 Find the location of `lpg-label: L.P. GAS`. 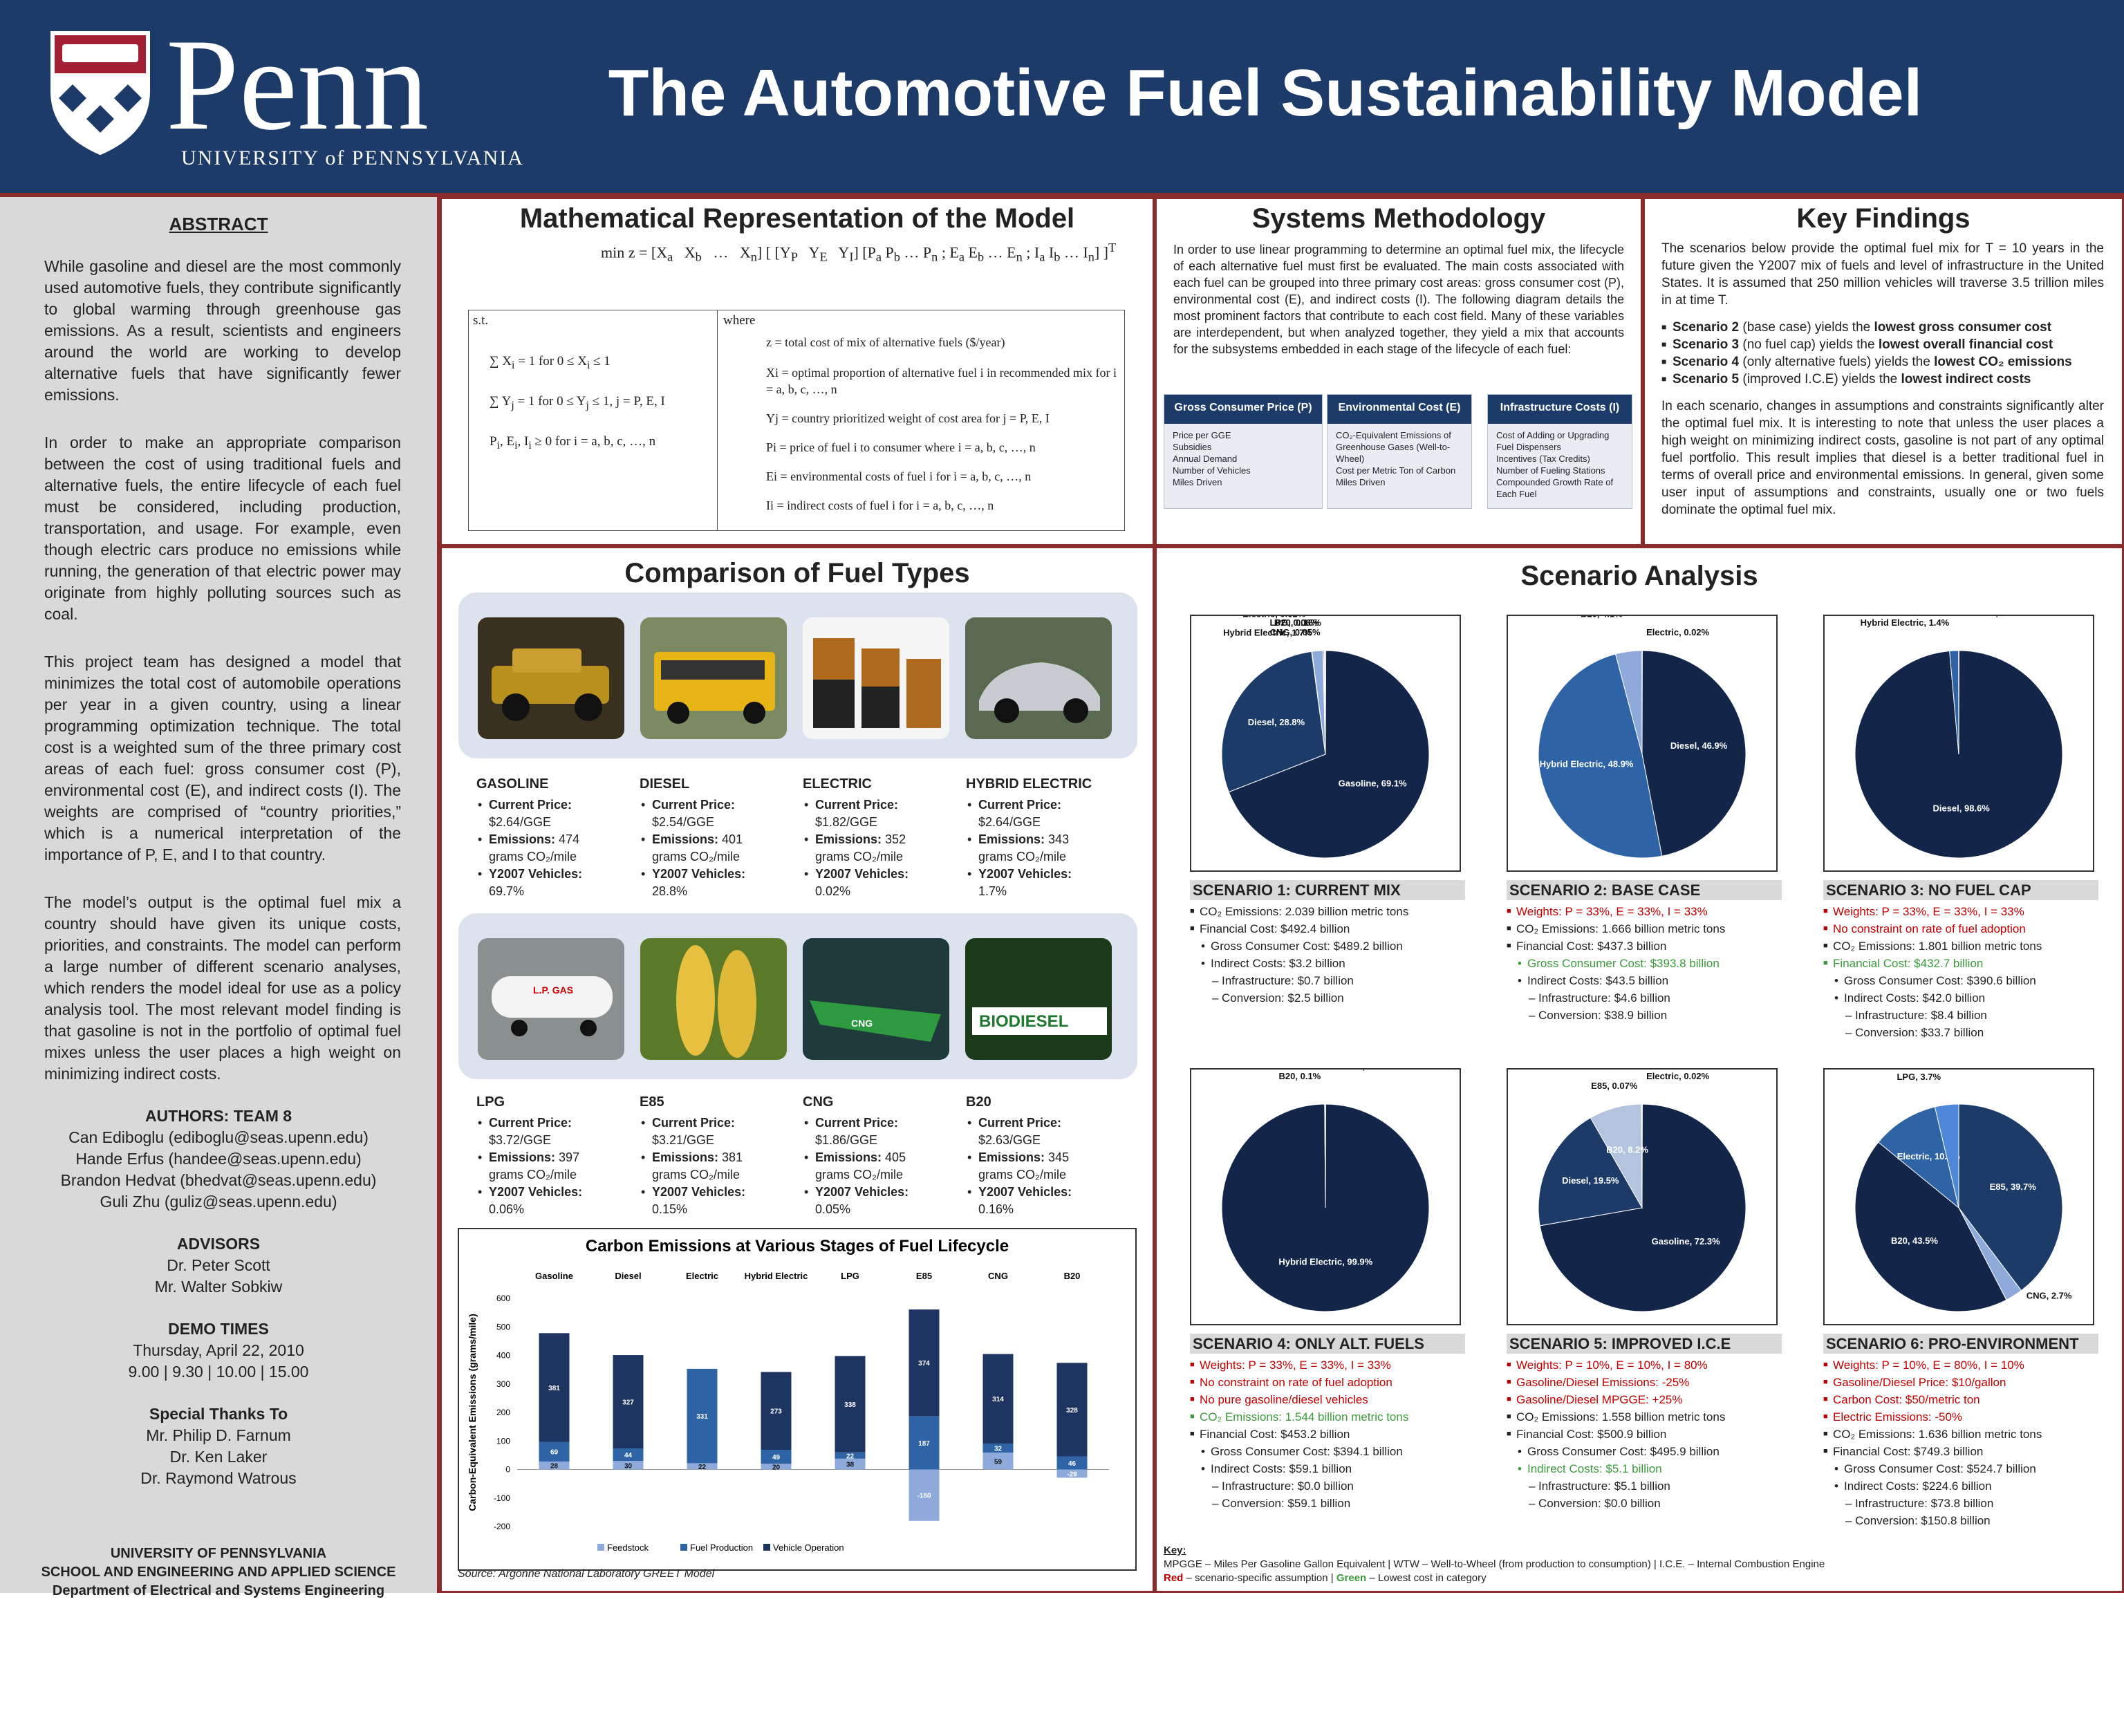

lpg-label: L.P. GAS is located at coordinates (553, 990).